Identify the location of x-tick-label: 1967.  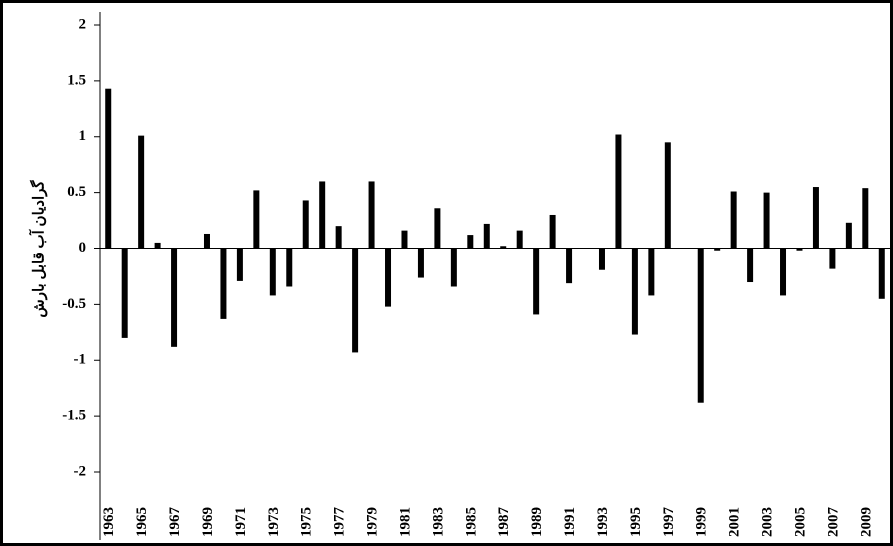
(175, 522).